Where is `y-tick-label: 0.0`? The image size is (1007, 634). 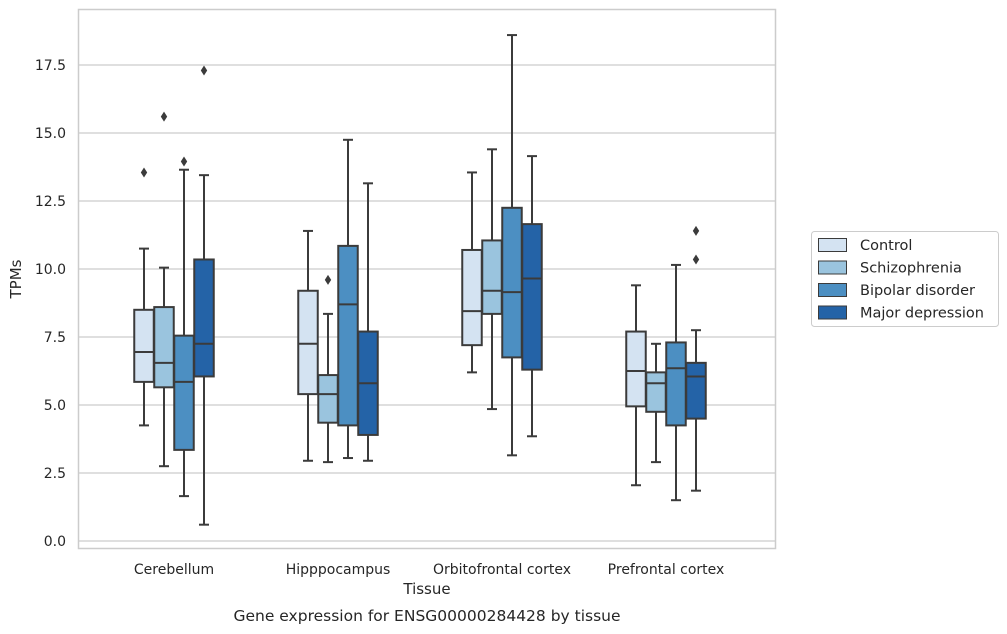 y-tick-label: 0.0 is located at coordinates (55, 542).